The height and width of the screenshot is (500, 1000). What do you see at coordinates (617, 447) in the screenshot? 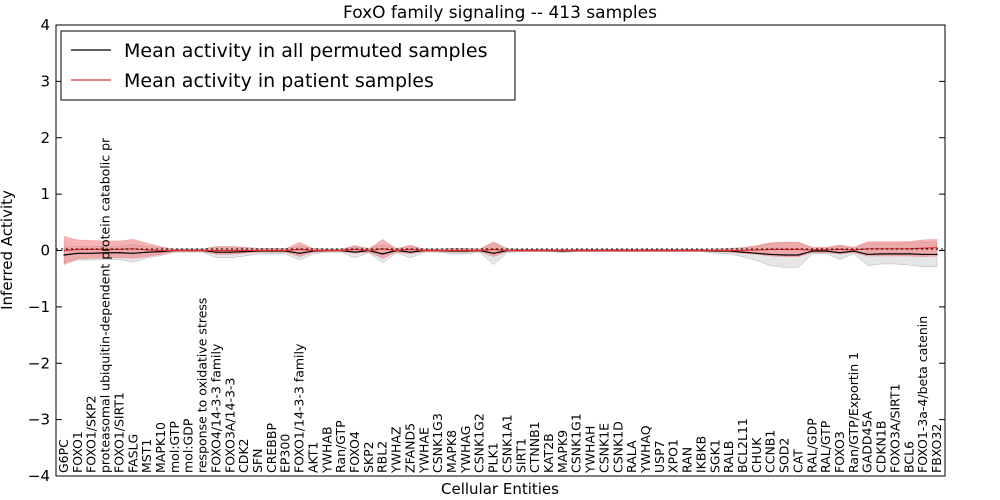
I see `x-tick-label: CSNK1D` at bounding box center [617, 447].